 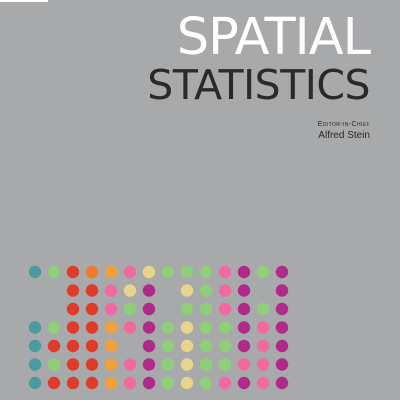 What do you see at coordinates (24, 1) in the screenshot?
I see `top-accent-bar` at bounding box center [24, 1].